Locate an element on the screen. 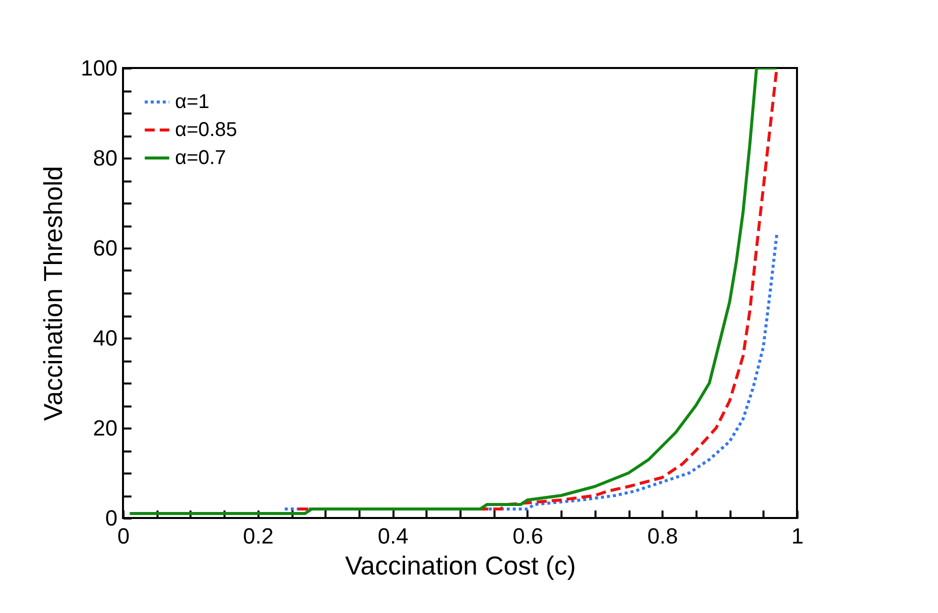 The width and height of the screenshot is (938, 613). y-axis-title: Vaccination Threshold is located at coordinates (53, 293).